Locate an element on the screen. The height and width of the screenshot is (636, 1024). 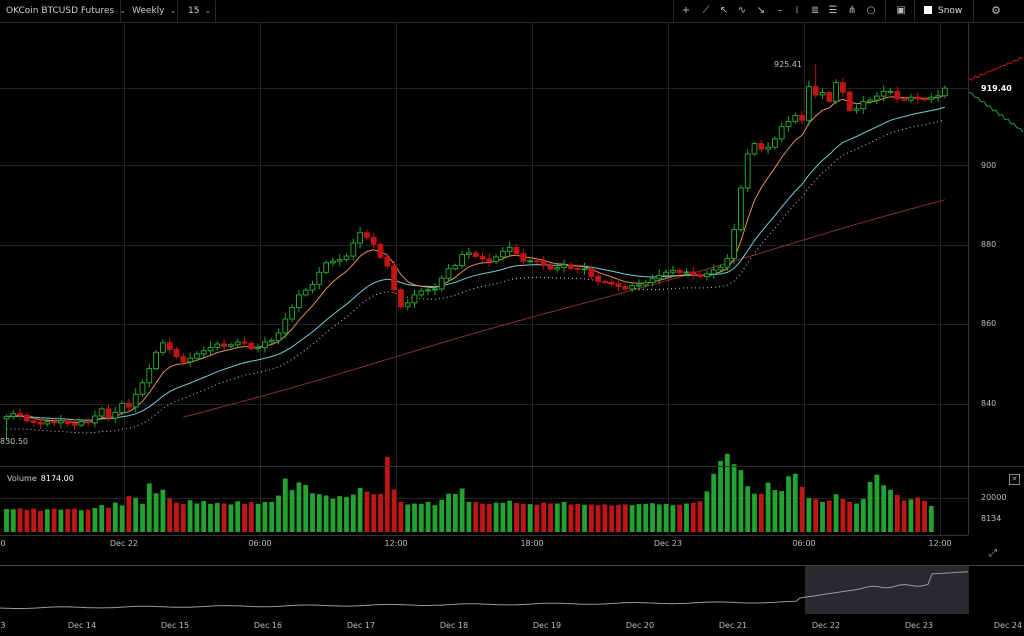
period-selector: Weekly ⌄ is located at coordinates (152, 11).